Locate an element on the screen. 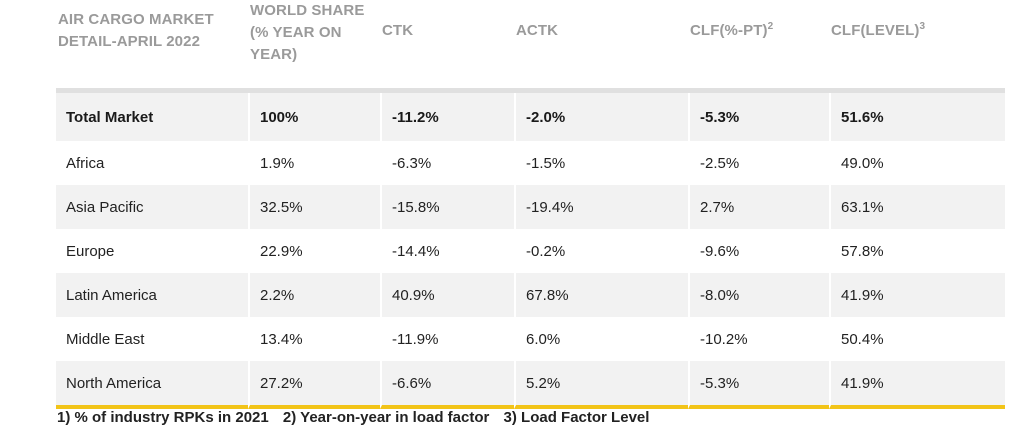 The width and height of the screenshot is (1024, 428). table-row: Europe 22.9% -14.4% -0.2% -9.6% 57.8% is located at coordinates (530, 251).